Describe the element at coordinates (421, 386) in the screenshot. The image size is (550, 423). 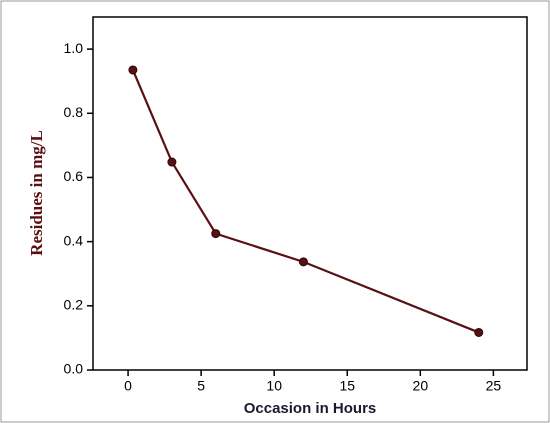
I see `x-tick-label: 20` at that location.